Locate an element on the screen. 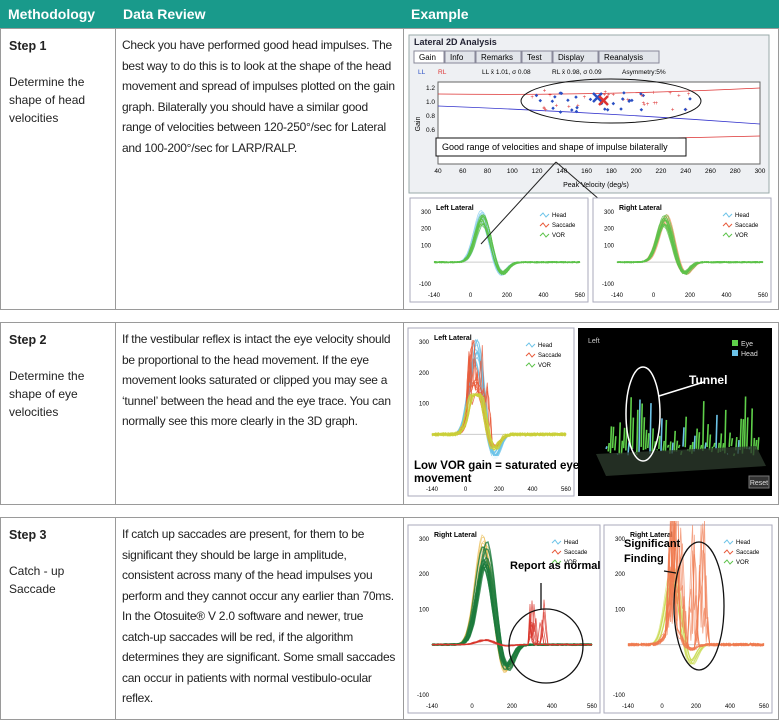  y-tick-label: 1.2 is located at coordinates (430, 88).